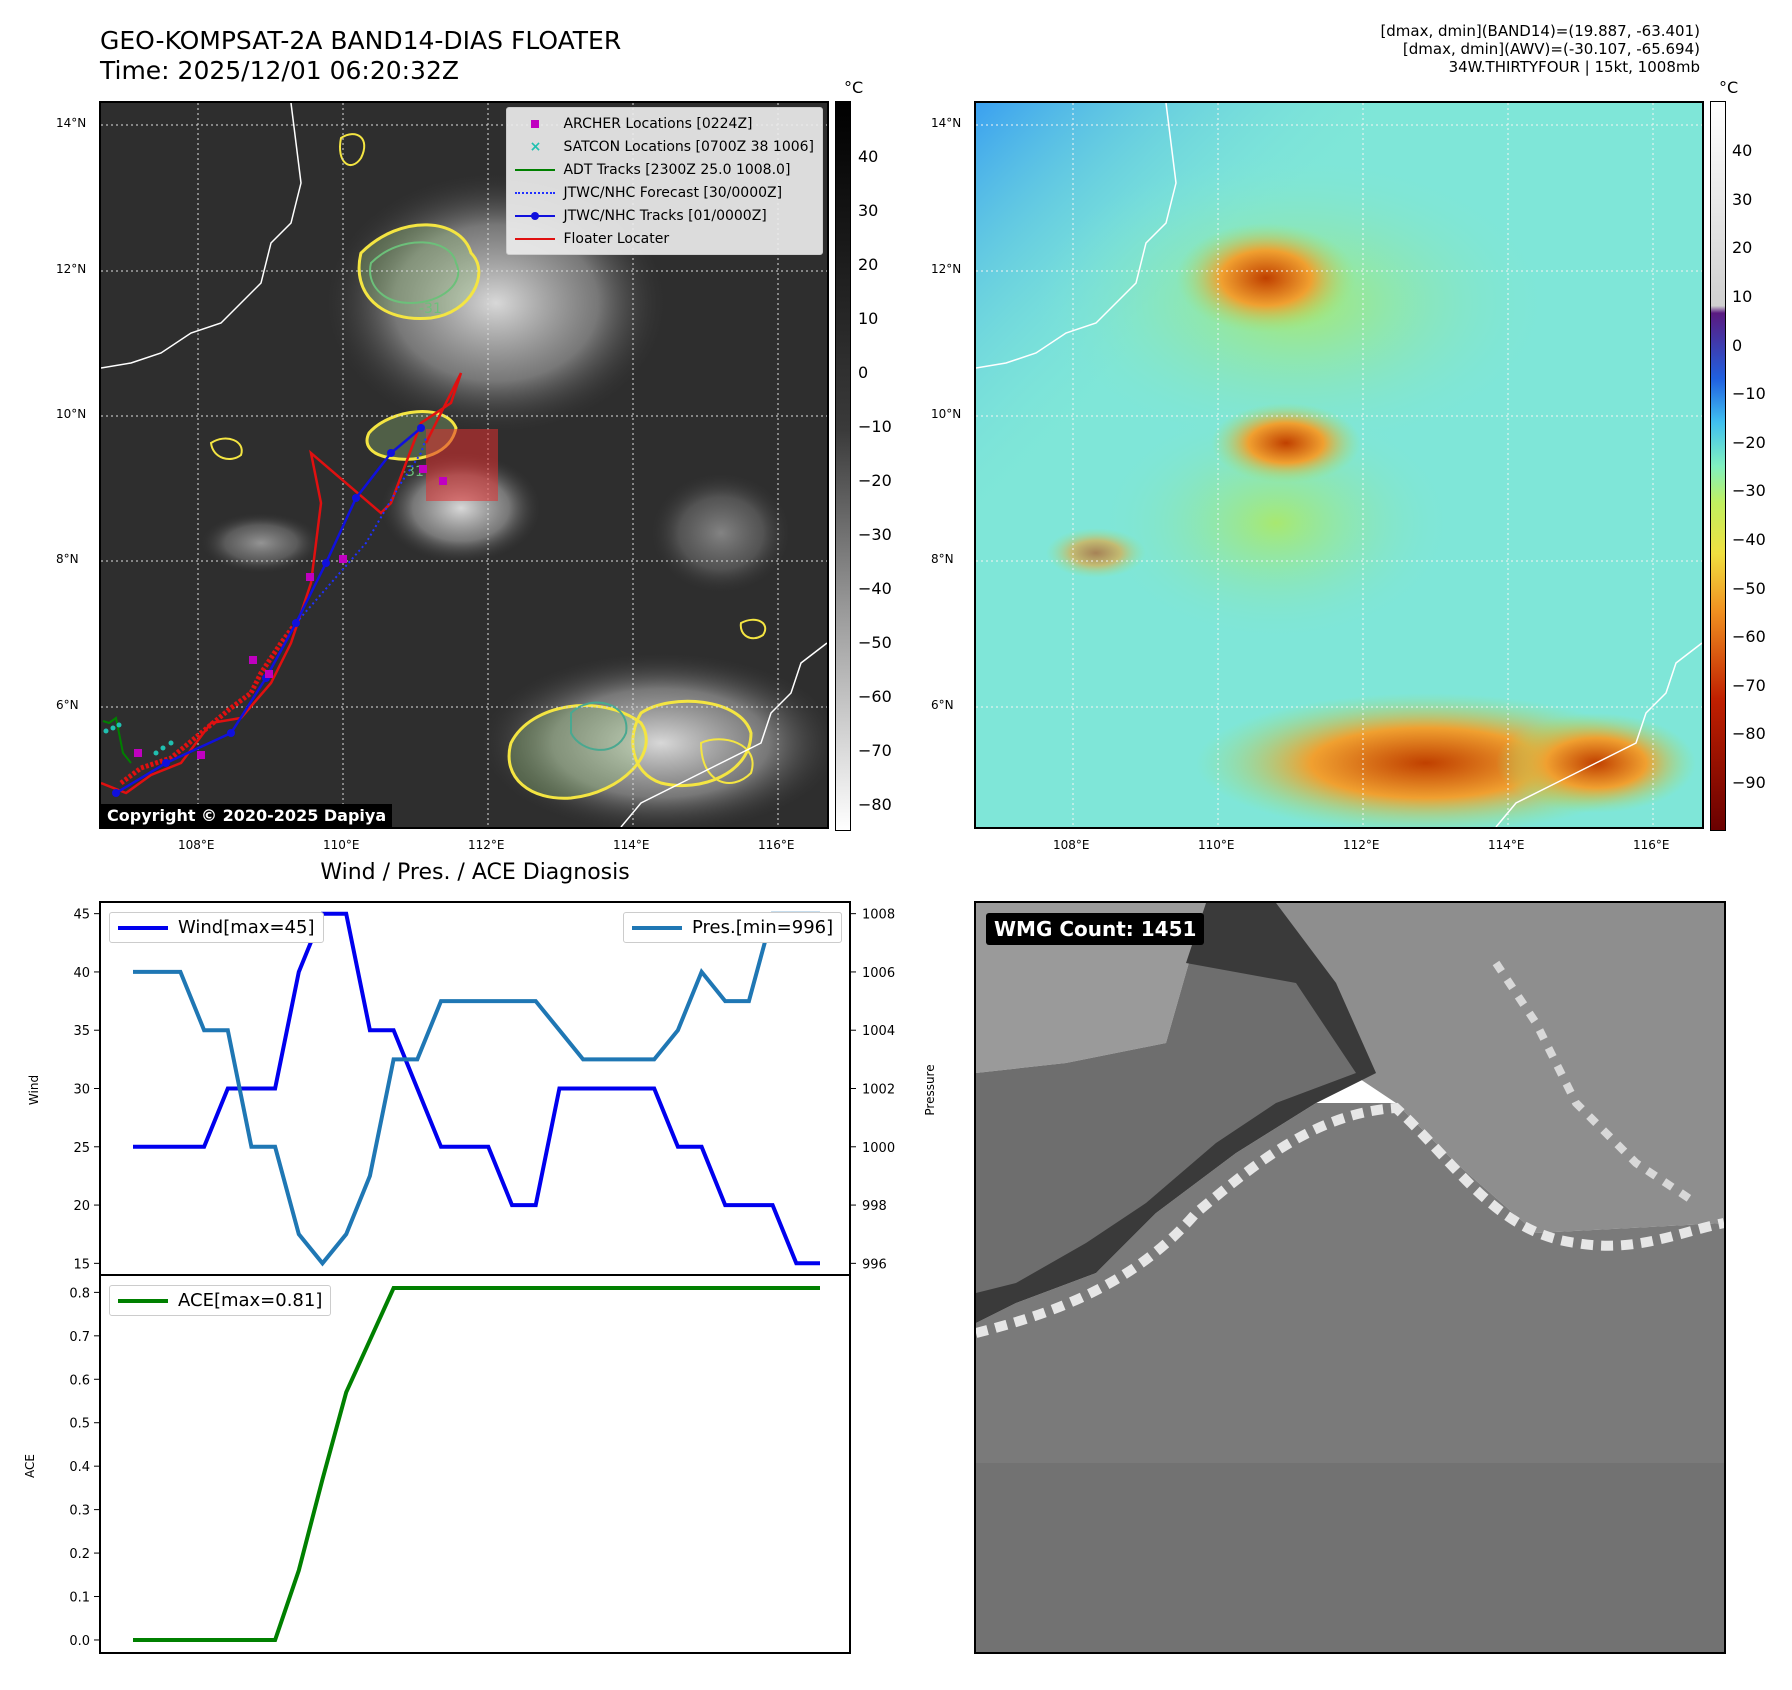  I want to click on wv-tick: −50, so click(1749, 588).